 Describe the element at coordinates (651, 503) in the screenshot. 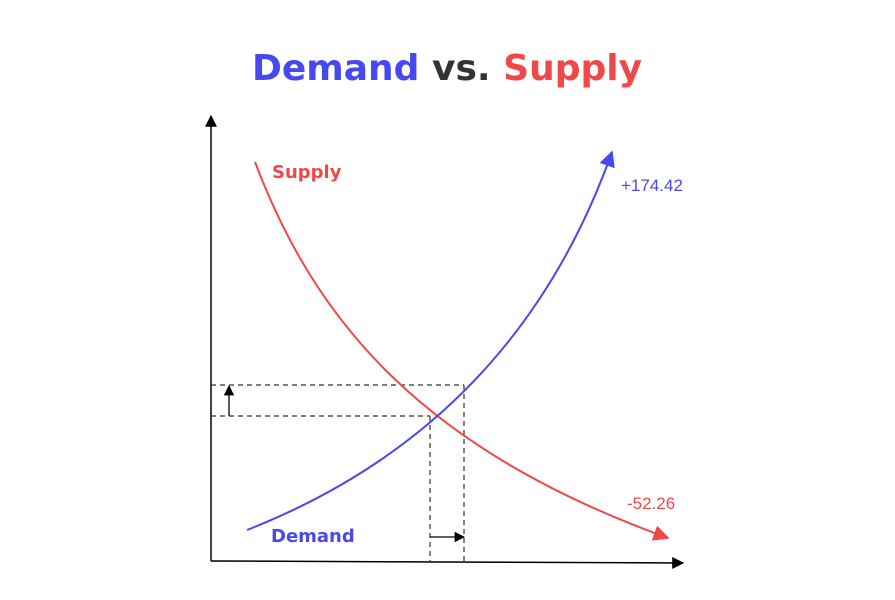

I see `supply-annotation: -52.26` at that location.